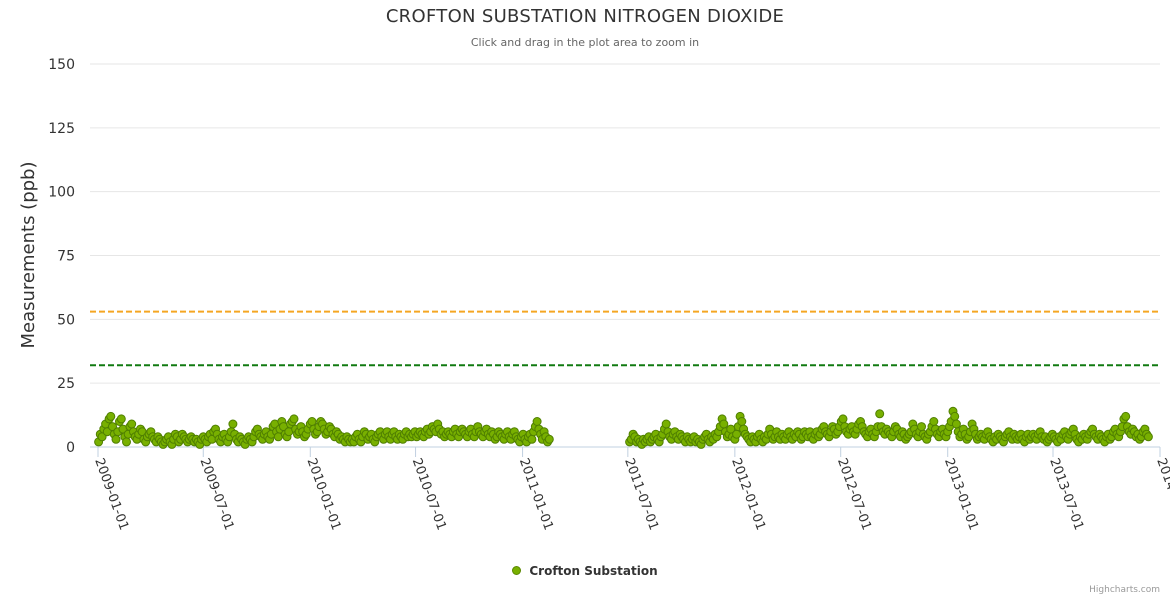 This screenshot has height=600, width=1170. Describe the element at coordinates (625, 338) in the screenshot. I see `threshold-lines` at that location.